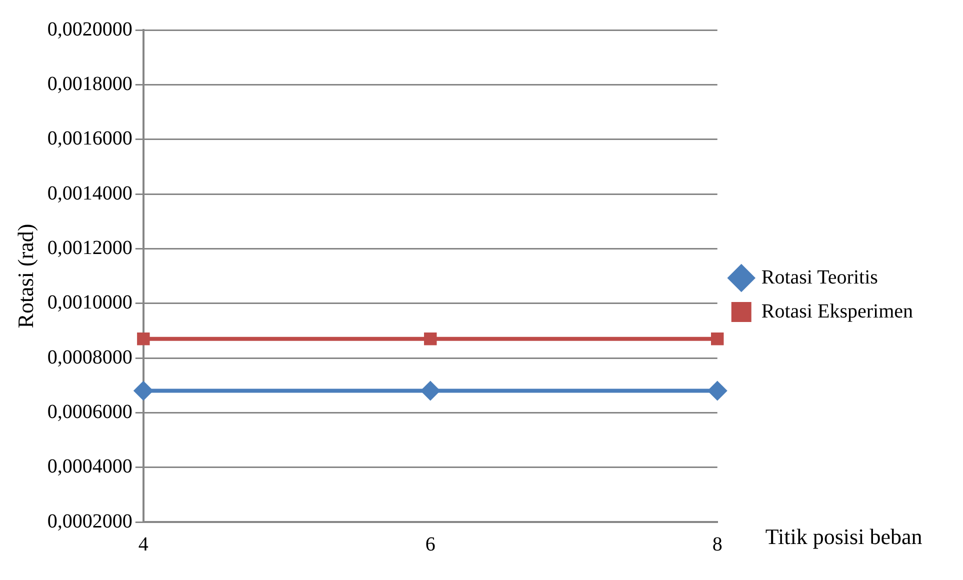 The height and width of the screenshot is (580, 963). Describe the element at coordinates (843, 536) in the screenshot. I see `x-axis-title: Titik posisi beban` at that location.